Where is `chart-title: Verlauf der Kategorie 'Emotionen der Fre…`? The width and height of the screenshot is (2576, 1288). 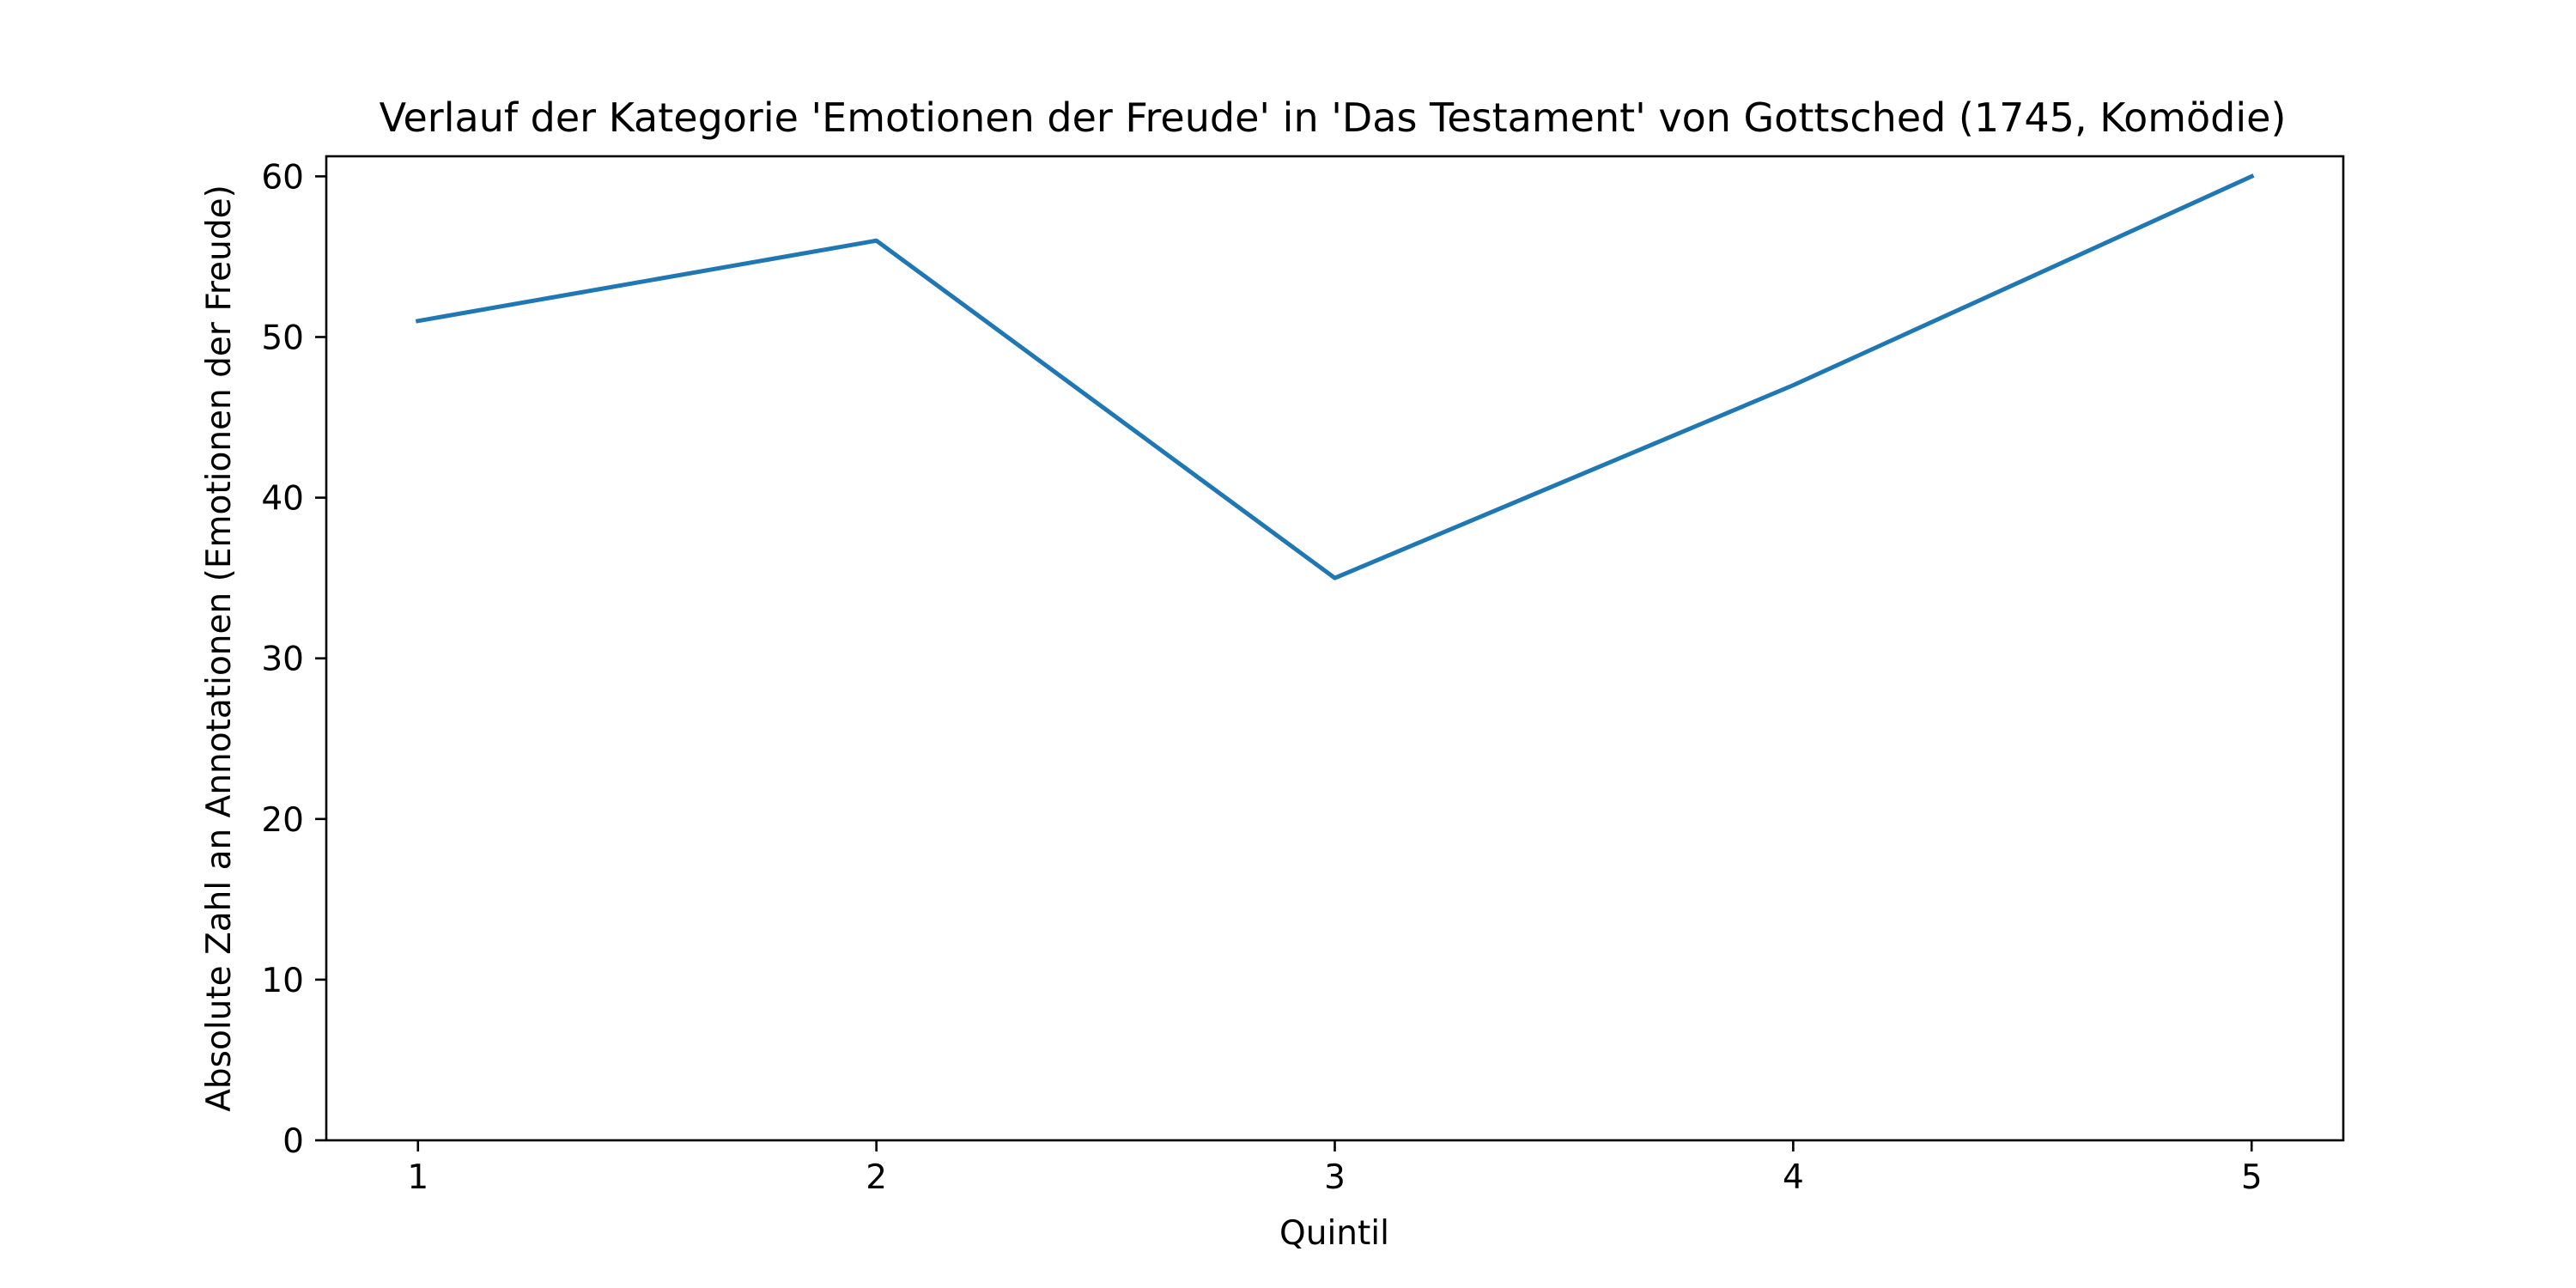
chart-title: Verlauf der Kategorie 'Emotionen der Fre… is located at coordinates (1334, 117).